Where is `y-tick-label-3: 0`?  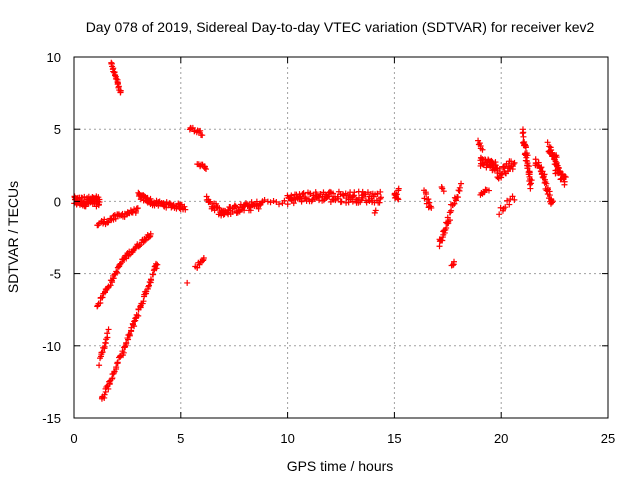 y-tick-label-3: 0 is located at coordinates (57, 201).